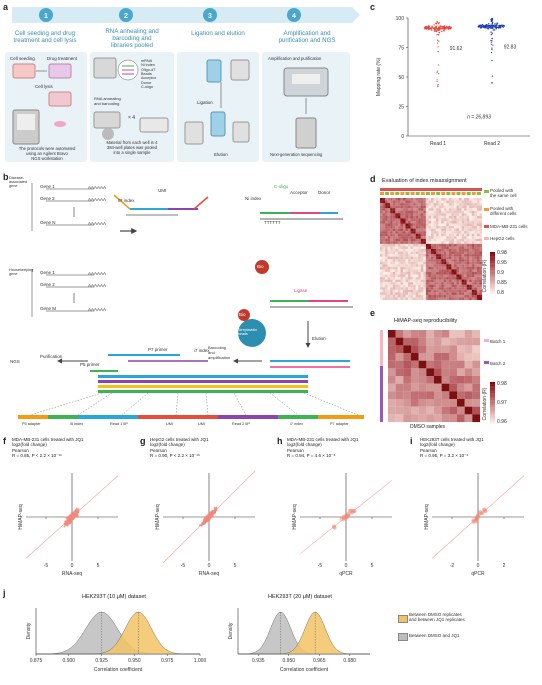  What do you see at coordinates (272, 222) in the screenshot?
I see `polyt-1: TTTTTT` at bounding box center [272, 222].